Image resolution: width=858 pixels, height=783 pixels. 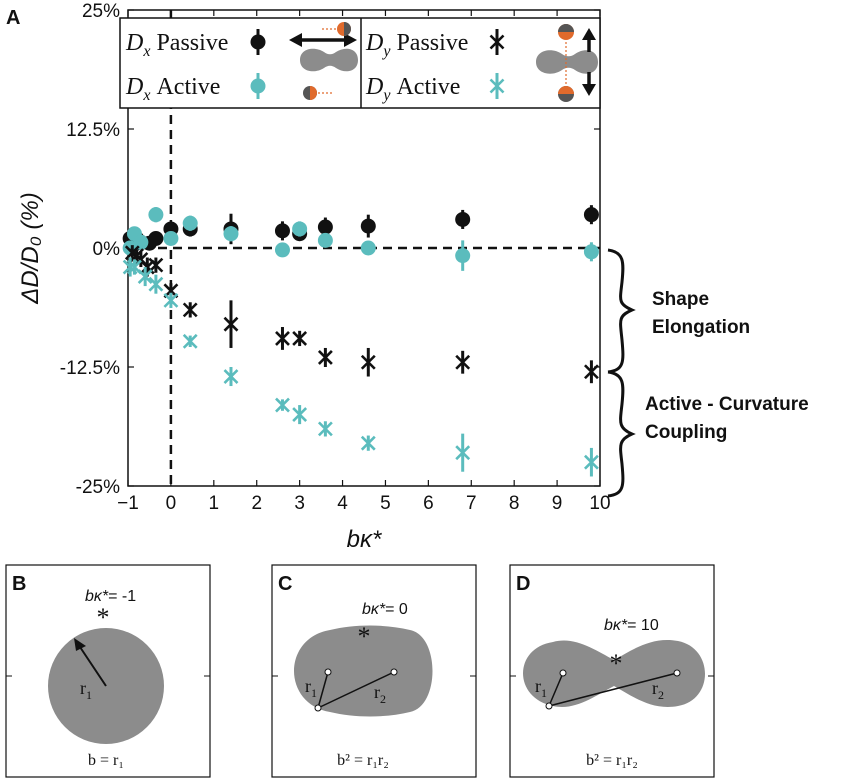 What do you see at coordinates (471, 503) in the screenshot?
I see `x-tick-label: 7` at bounding box center [471, 503].